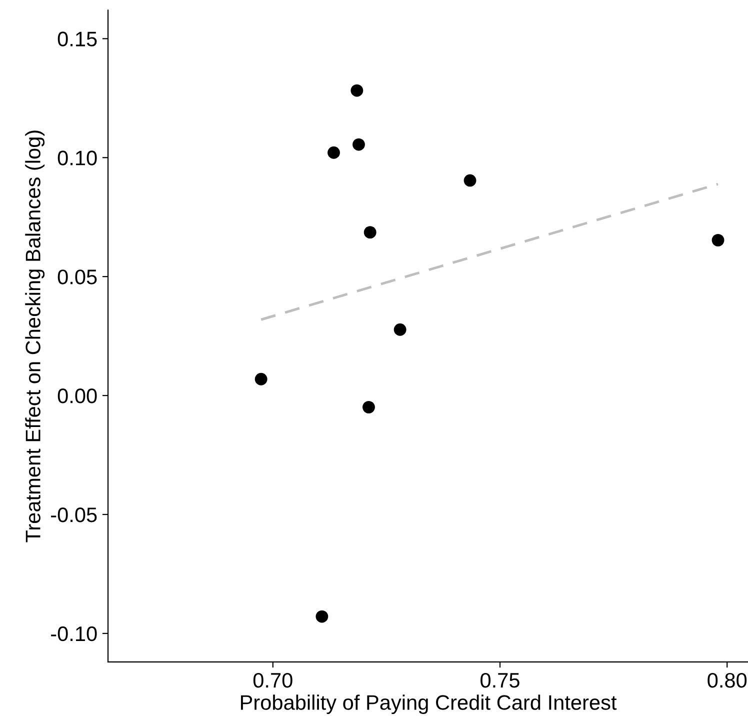 The height and width of the screenshot is (723, 748). What do you see at coordinates (77, 39) in the screenshot?
I see `y-tick-label: 0.15` at bounding box center [77, 39].